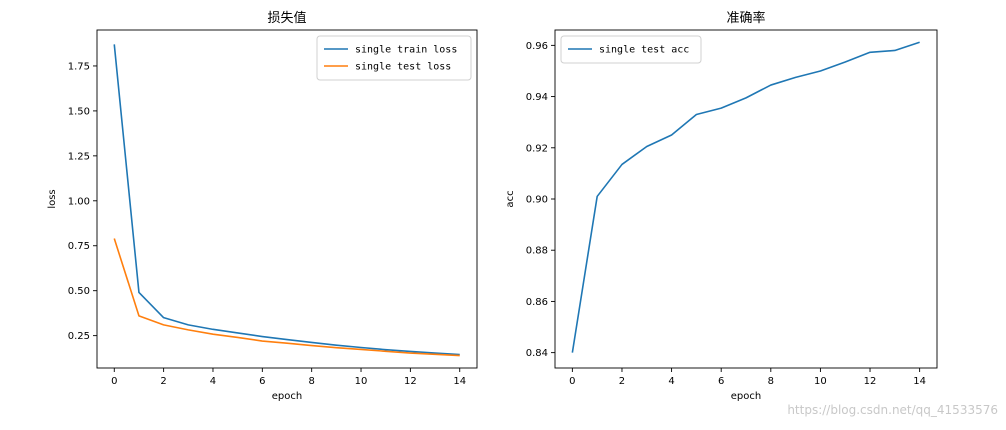 The image size is (1006, 430). I want to click on y-tick-label: 1.00, so click(79, 201).